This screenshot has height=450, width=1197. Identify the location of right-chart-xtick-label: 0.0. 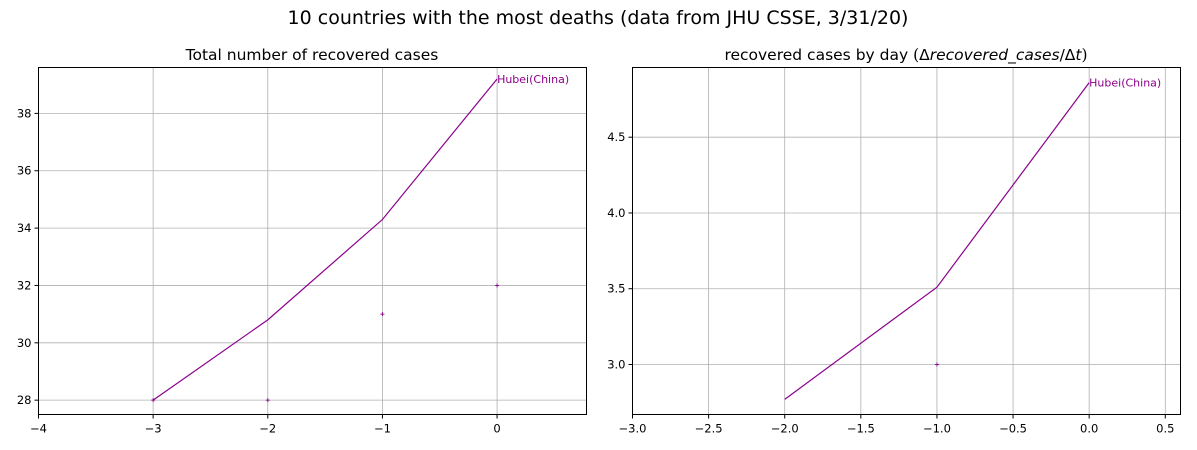
(1089, 429).